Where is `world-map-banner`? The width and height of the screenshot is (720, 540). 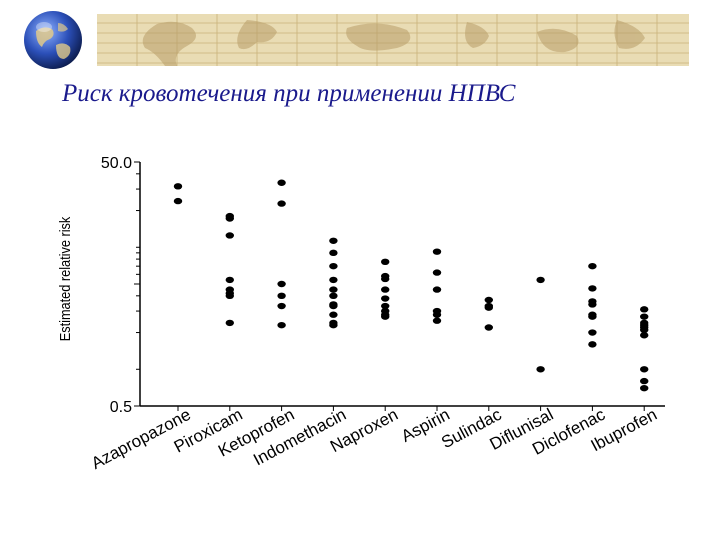 world-map-banner is located at coordinates (393, 40).